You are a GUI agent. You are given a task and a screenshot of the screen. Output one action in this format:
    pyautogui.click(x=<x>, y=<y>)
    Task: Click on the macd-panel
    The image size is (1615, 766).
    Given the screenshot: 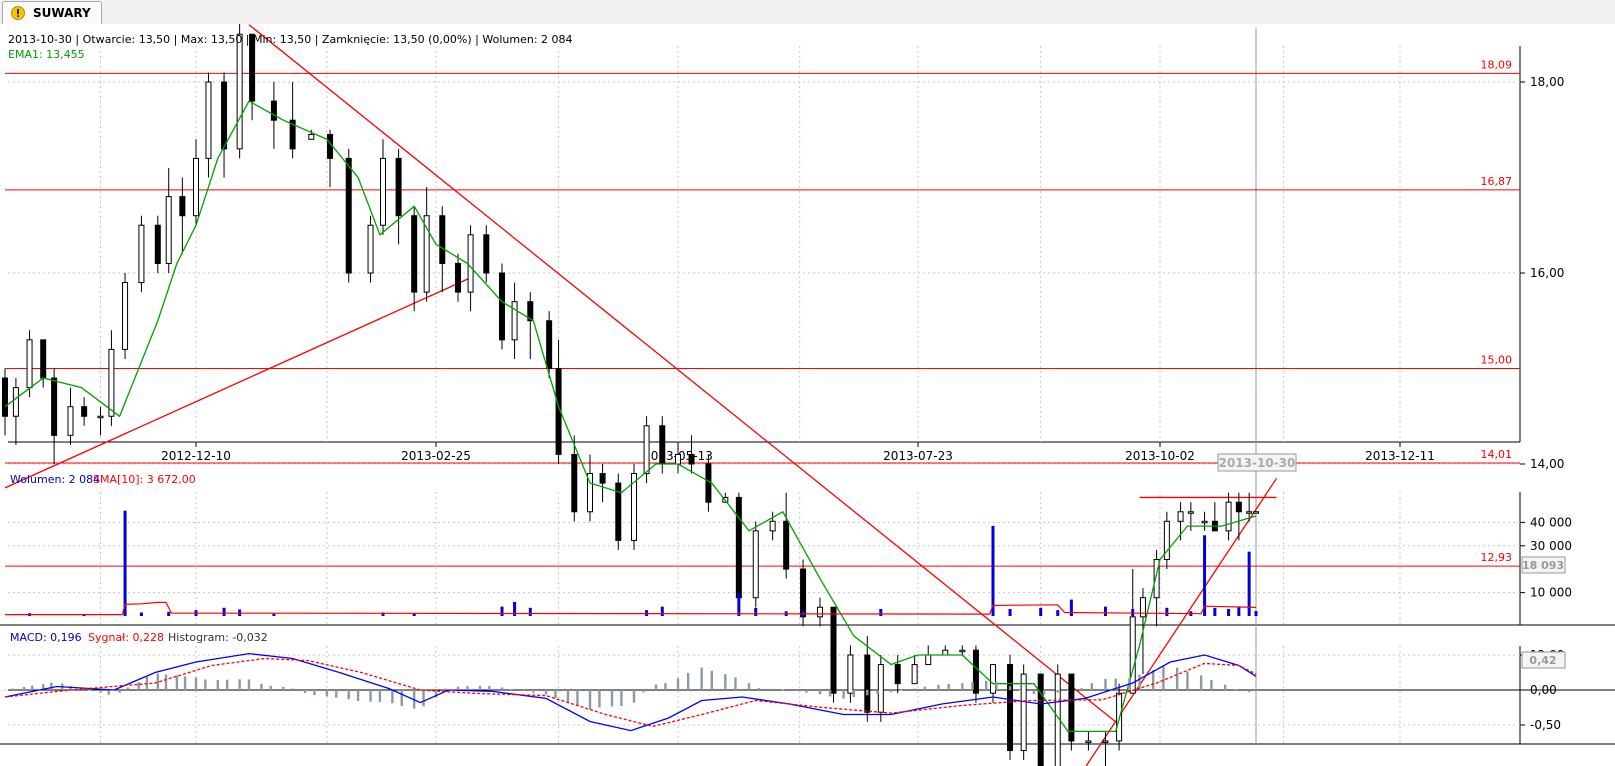 What is the action you would take?
    pyautogui.click(x=630, y=692)
    